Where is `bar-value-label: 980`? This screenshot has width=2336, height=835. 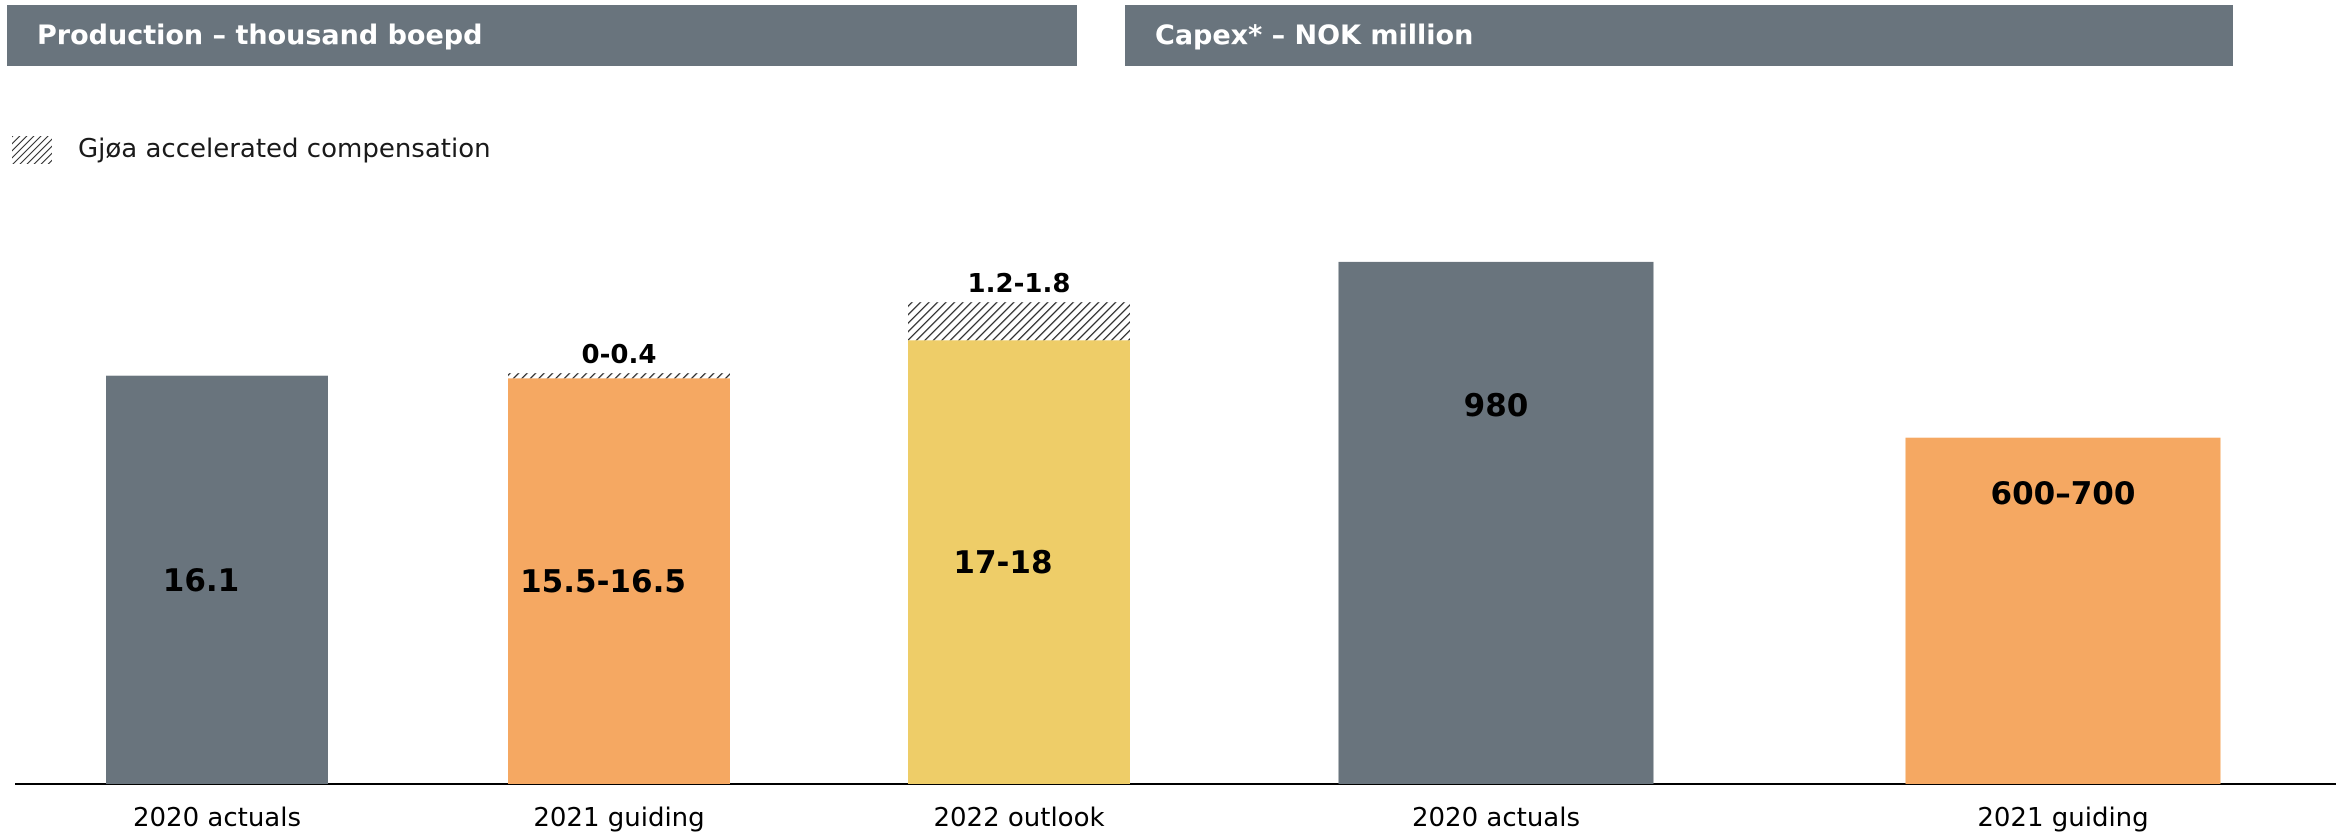
bar-value-label: 980 is located at coordinates (1496, 406).